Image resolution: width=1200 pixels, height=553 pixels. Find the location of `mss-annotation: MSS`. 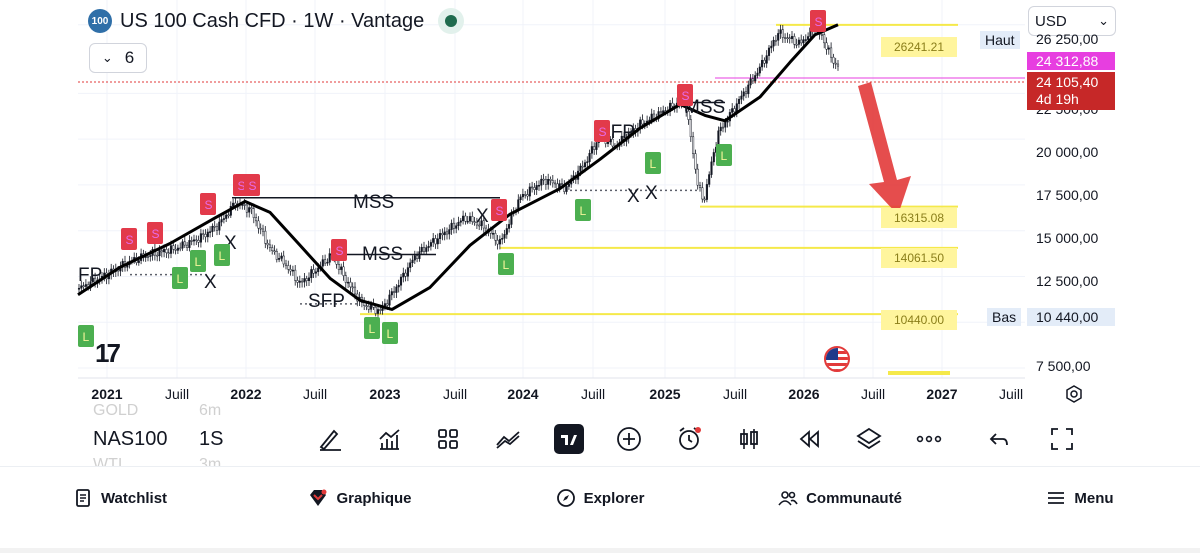

mss-annotation: MSS is located at coordinates (704, 107).